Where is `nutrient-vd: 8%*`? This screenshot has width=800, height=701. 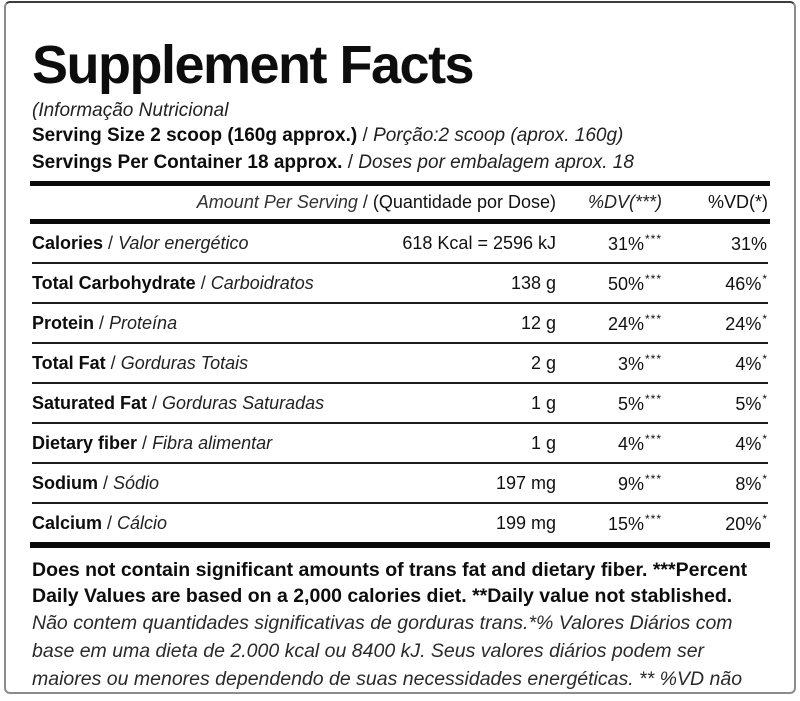
nutrient-vd: 8%* is located at coordinates (751, 482).